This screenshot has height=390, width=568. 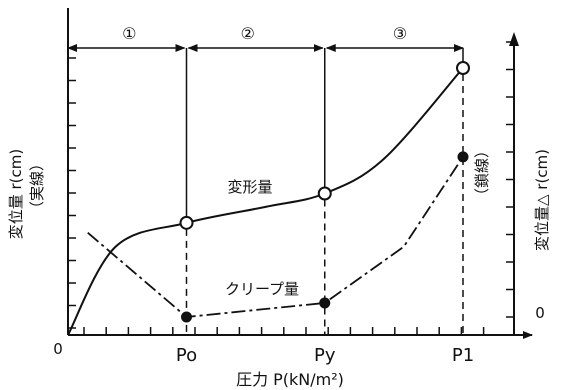 I want to click on x-axis-label: 圧力 P(kN/m²), so click(x=290, y=379).